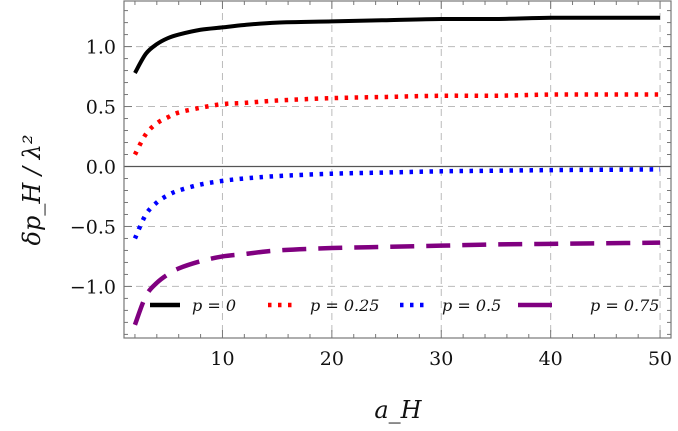 The image size is (678, 431). Describe the element at coordinates (441, 359) in the screenshot. I see `x-tick-label: 30` at that location.